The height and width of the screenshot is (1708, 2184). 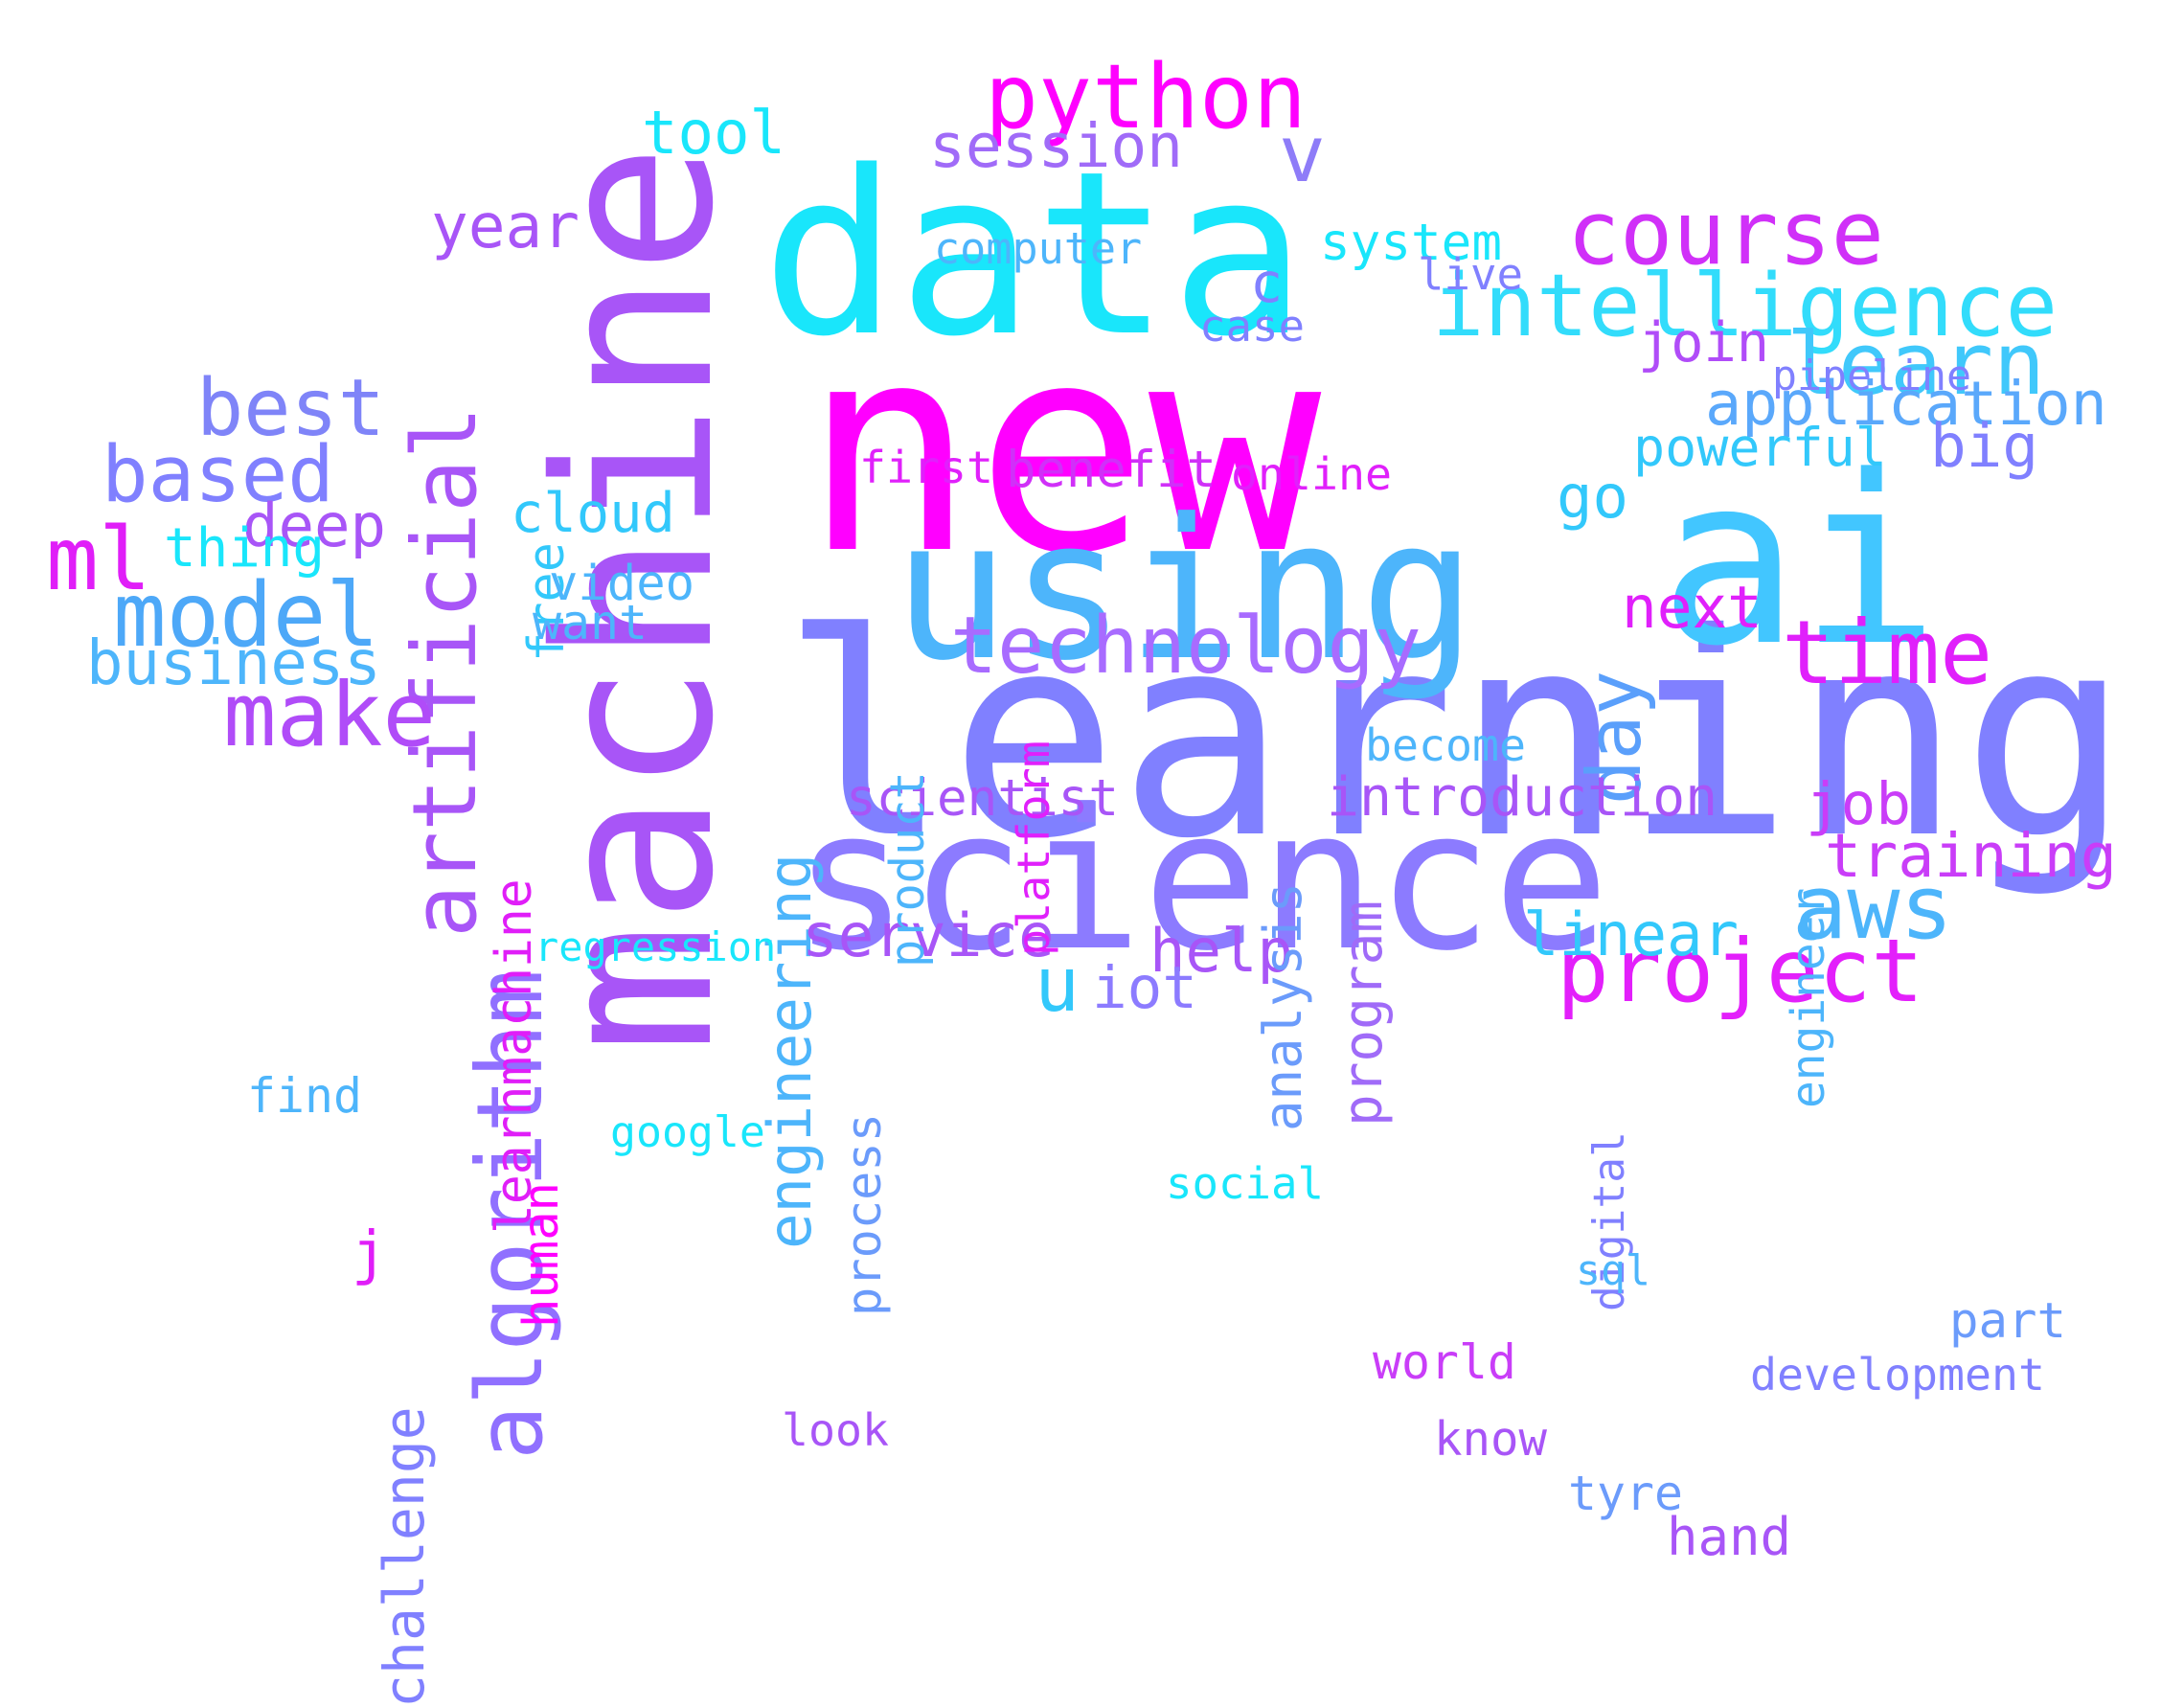 What do you see at coordinates (1523, 797) in the screenshot?
I see `word-introduction: introduction` at bounding box center [1523, 797].